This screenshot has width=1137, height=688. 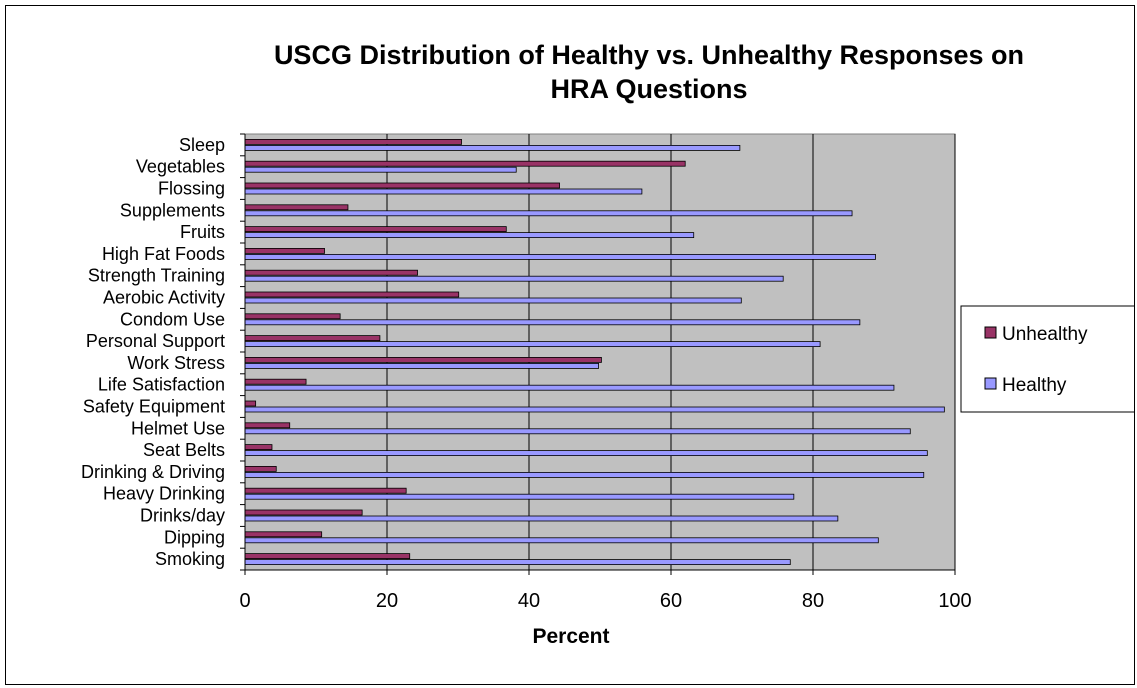 What do you see at coordinates (671, 601) in the screenshot?
I see `x-tick-label: 60` at bounding box center [671, 601].